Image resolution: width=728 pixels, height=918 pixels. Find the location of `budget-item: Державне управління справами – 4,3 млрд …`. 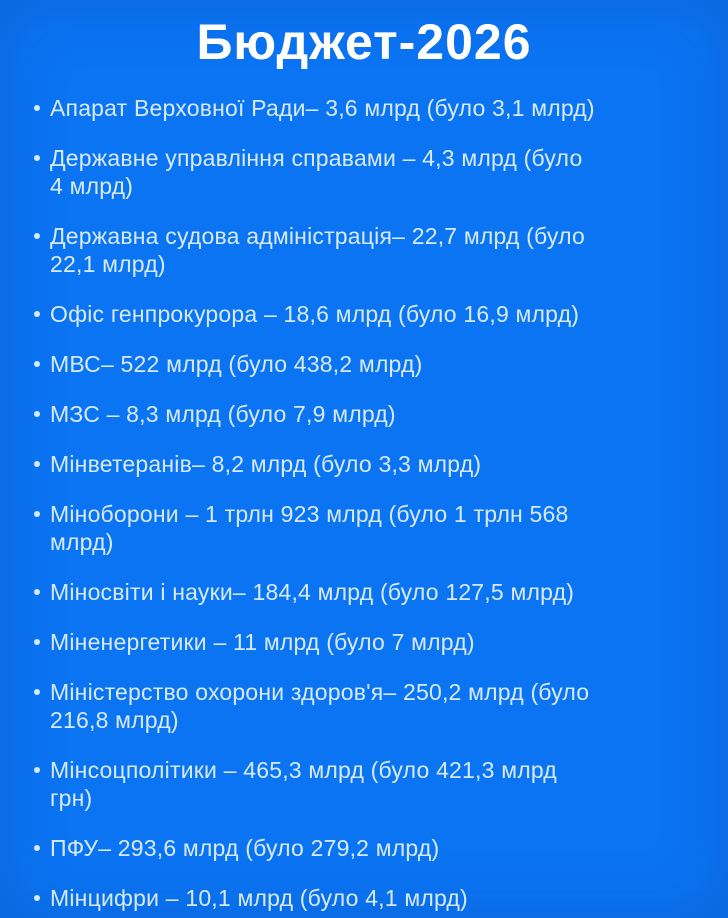

budget-item: Державне управління справами – 4,3 млрд … is located at coordinates (366, 172).